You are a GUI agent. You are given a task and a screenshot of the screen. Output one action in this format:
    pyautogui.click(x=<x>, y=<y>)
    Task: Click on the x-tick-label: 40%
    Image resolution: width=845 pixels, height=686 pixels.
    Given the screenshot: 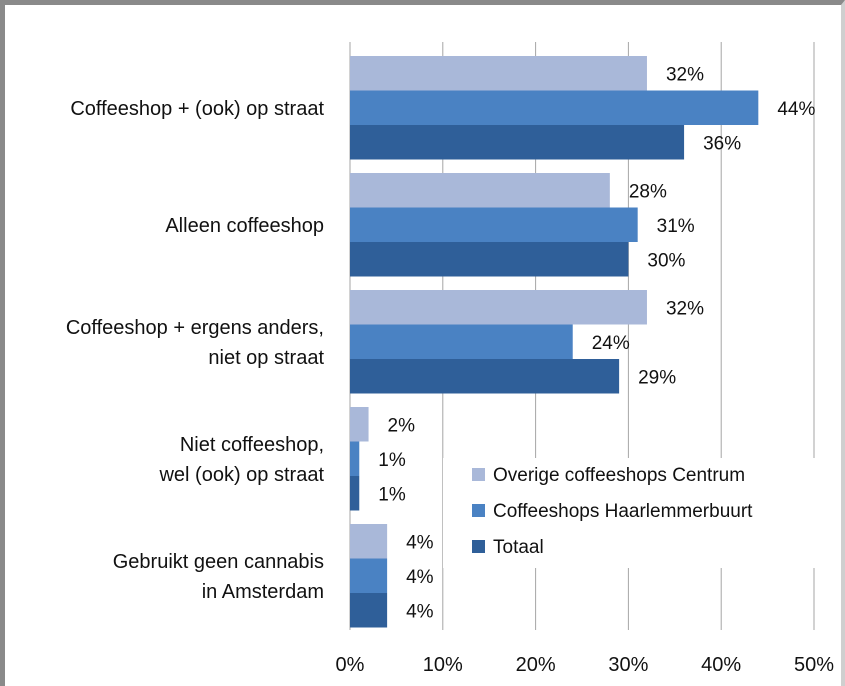 What is the action you would take?
    pyautogui.click(x=721, y=665)
    